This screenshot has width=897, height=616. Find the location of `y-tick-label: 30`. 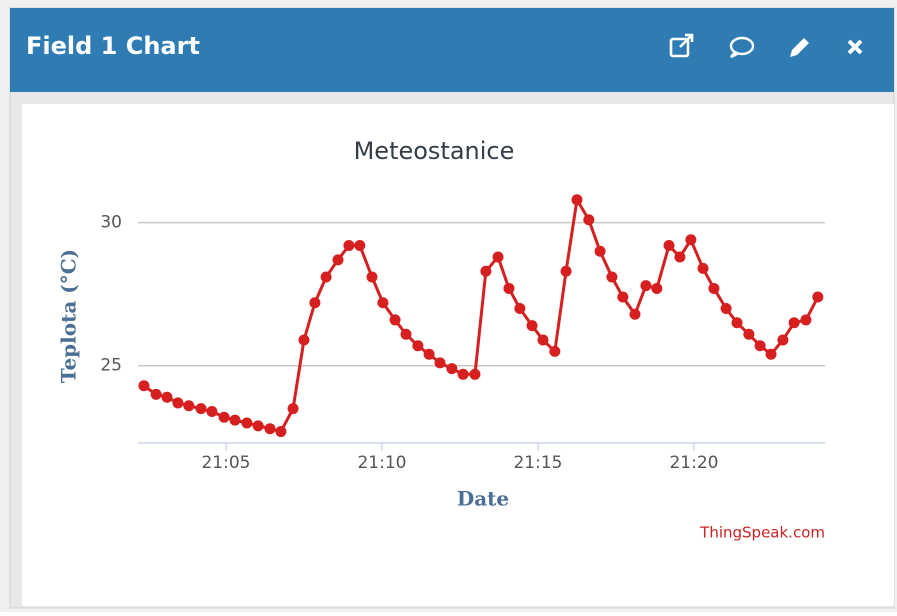

y-tick-label: 30 is located at coordinates (111, 223).